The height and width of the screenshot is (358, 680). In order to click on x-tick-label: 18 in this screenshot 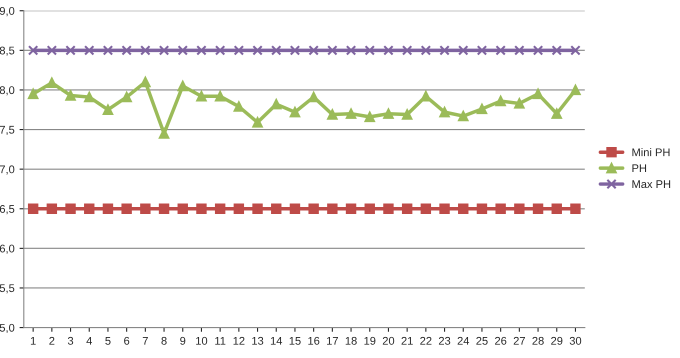, I will do `click(351, 340)`.